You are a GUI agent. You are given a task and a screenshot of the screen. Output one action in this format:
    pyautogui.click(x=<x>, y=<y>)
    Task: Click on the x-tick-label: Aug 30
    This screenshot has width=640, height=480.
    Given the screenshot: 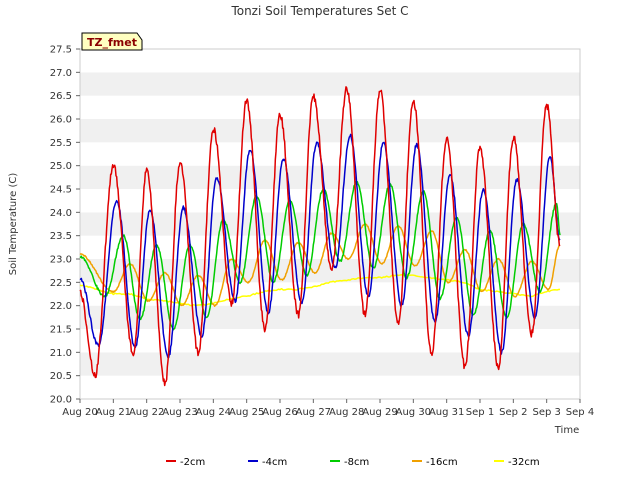 What is the action you would take?
    pyautogui.click(x=413, y=412)
    